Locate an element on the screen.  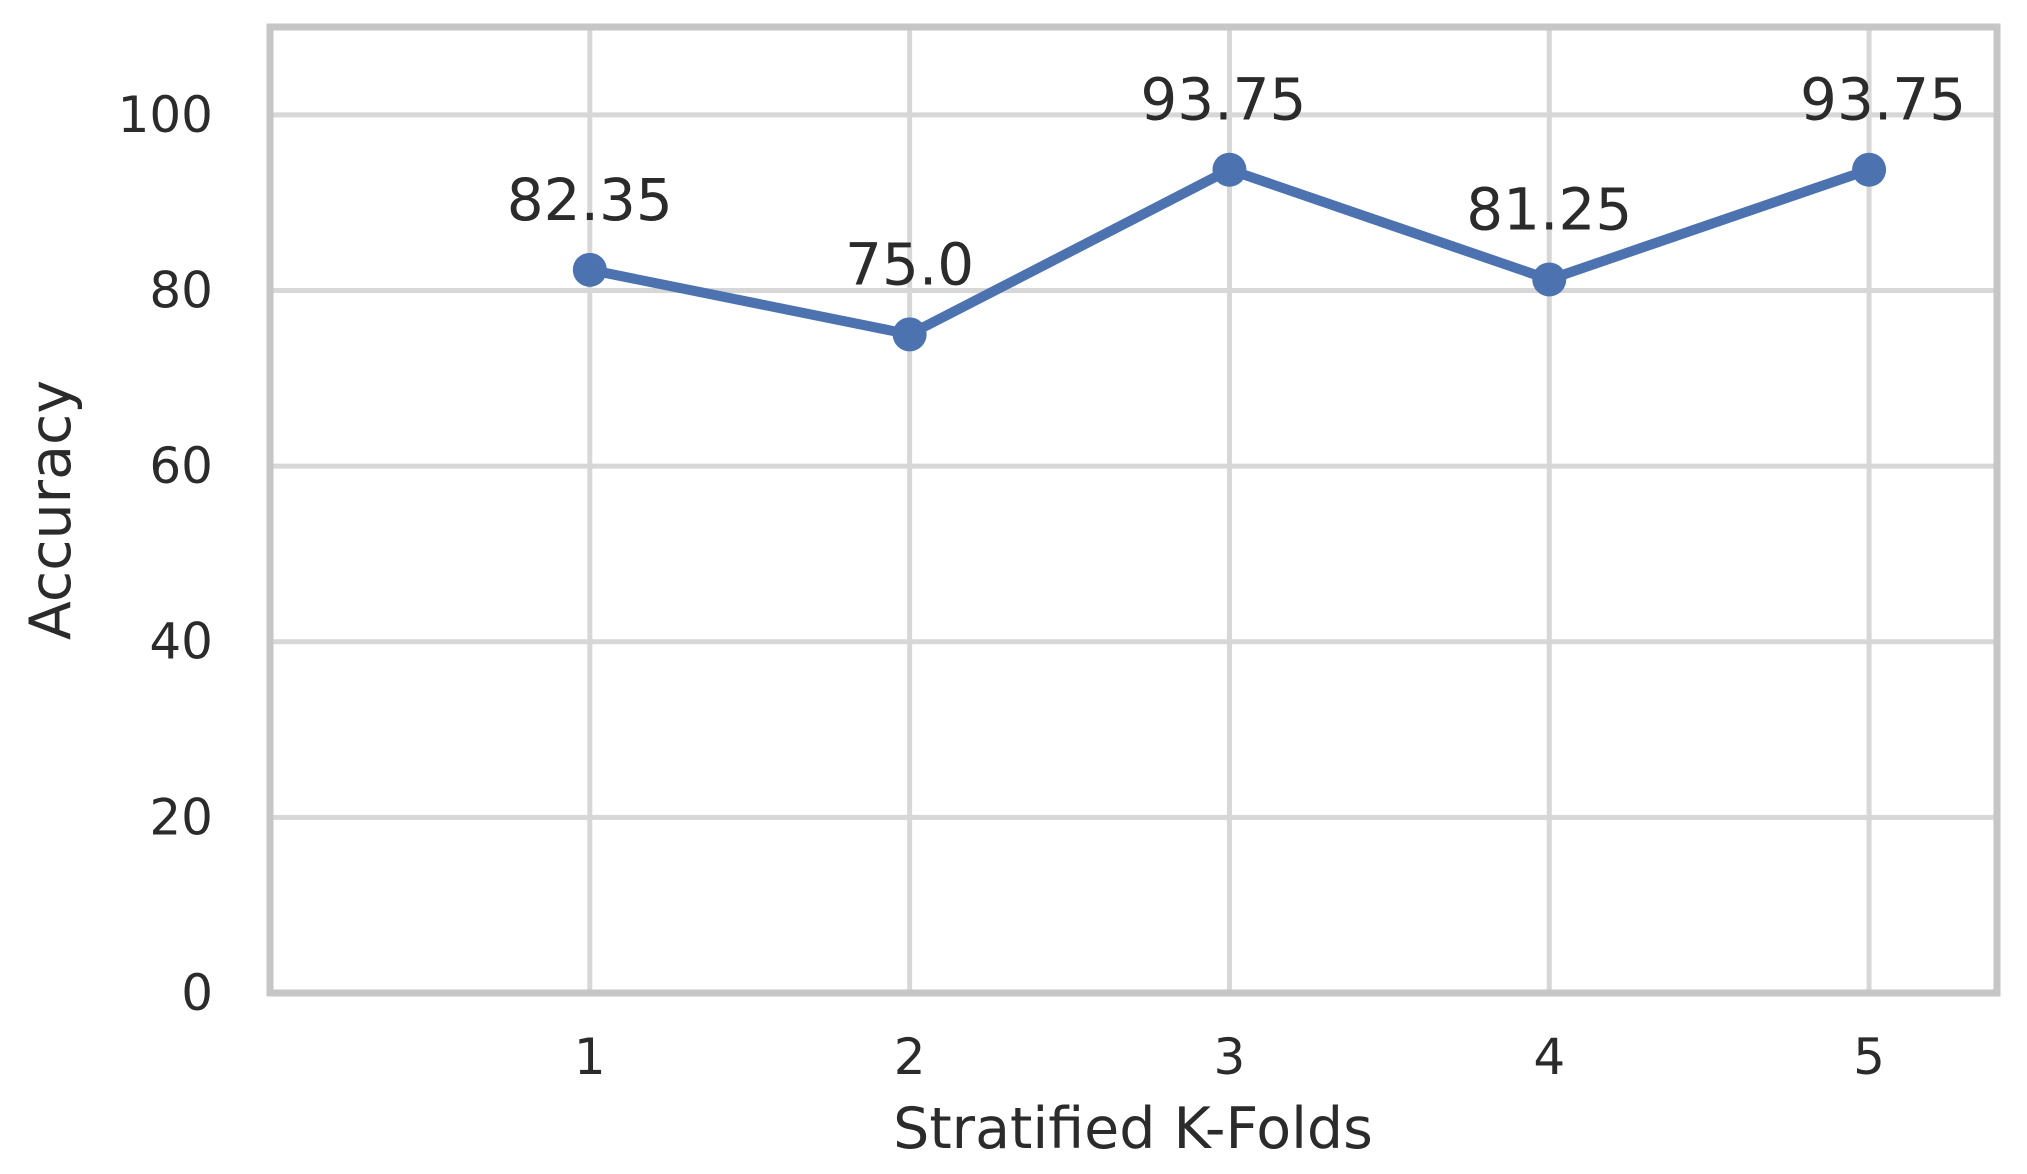
data-point-label: 81.25 is located at coordinates (1549, 209).